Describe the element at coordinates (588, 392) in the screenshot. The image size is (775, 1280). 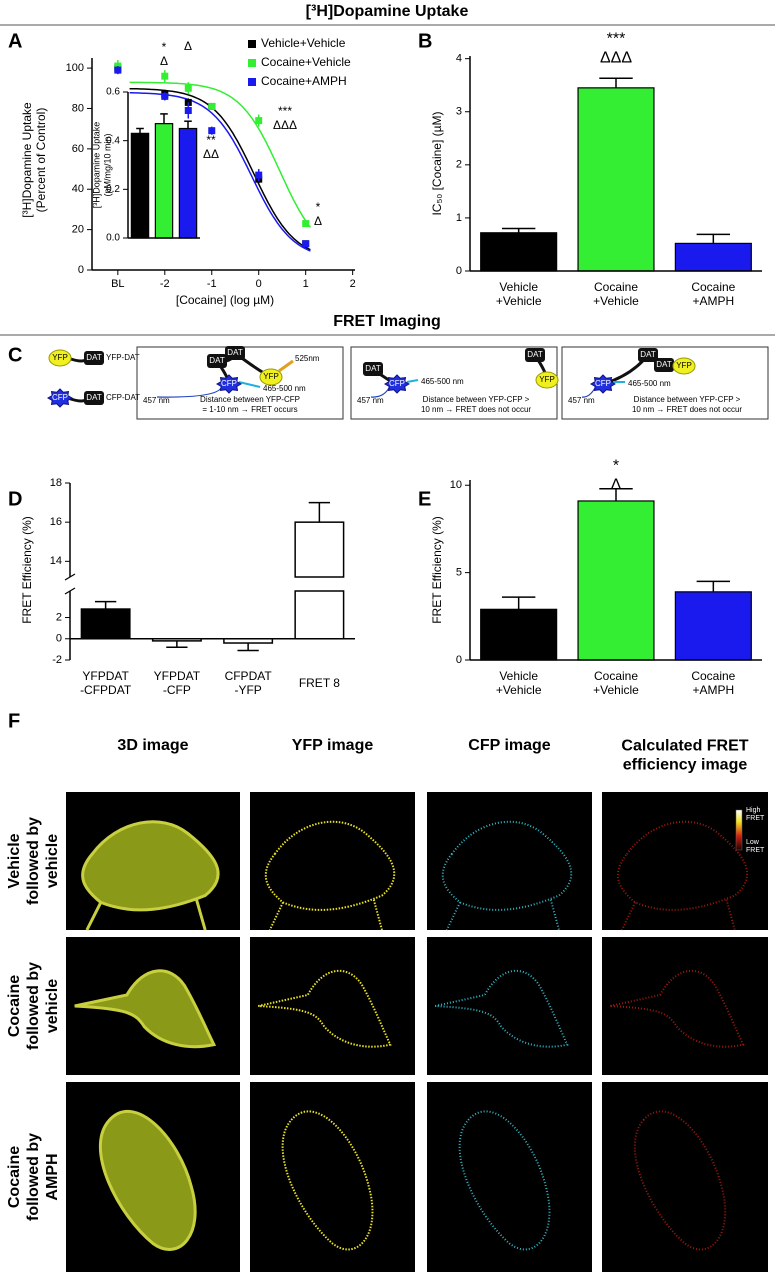
I see `excitation-arrow` at that location.